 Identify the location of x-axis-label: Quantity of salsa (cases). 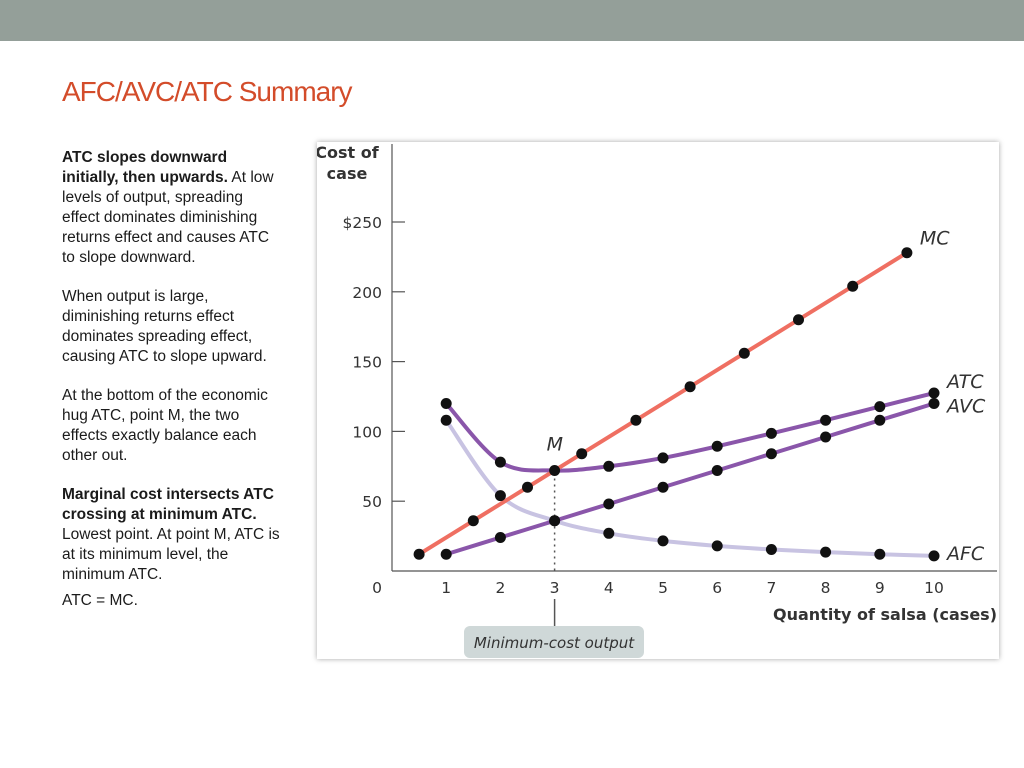
(885, 614).